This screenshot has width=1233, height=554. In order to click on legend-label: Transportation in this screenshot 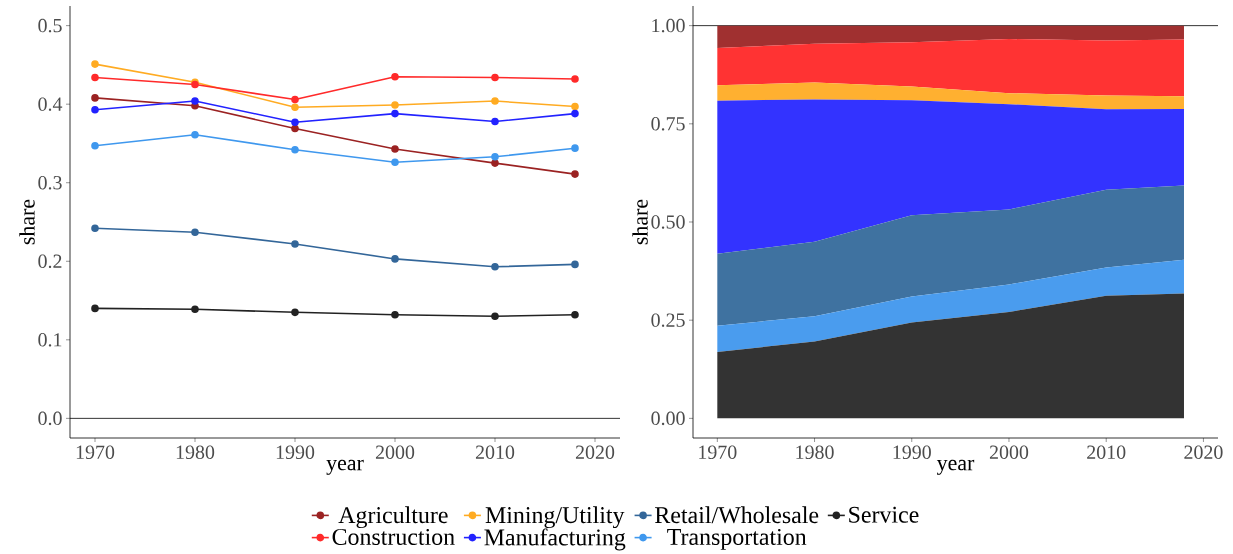, I will do `click(737, 539)`.